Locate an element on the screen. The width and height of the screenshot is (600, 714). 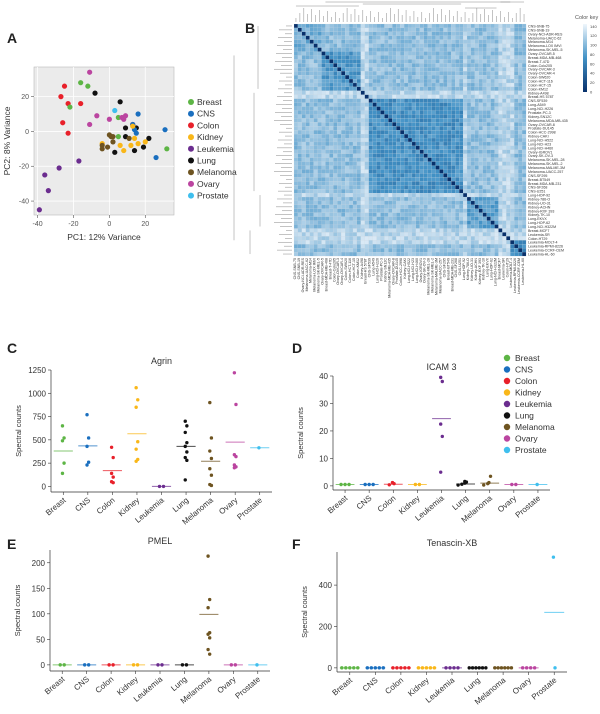
data-point-lung is located at coordinates (186, 665).